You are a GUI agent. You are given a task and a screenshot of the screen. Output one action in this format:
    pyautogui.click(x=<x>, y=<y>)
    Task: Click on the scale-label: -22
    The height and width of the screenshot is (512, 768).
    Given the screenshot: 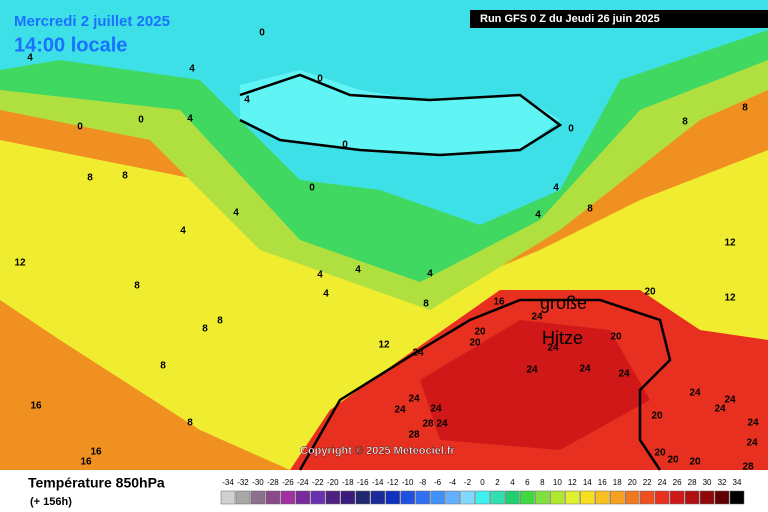 What is the action you would take?
    pyautogui.click(x=318, y=482)
    